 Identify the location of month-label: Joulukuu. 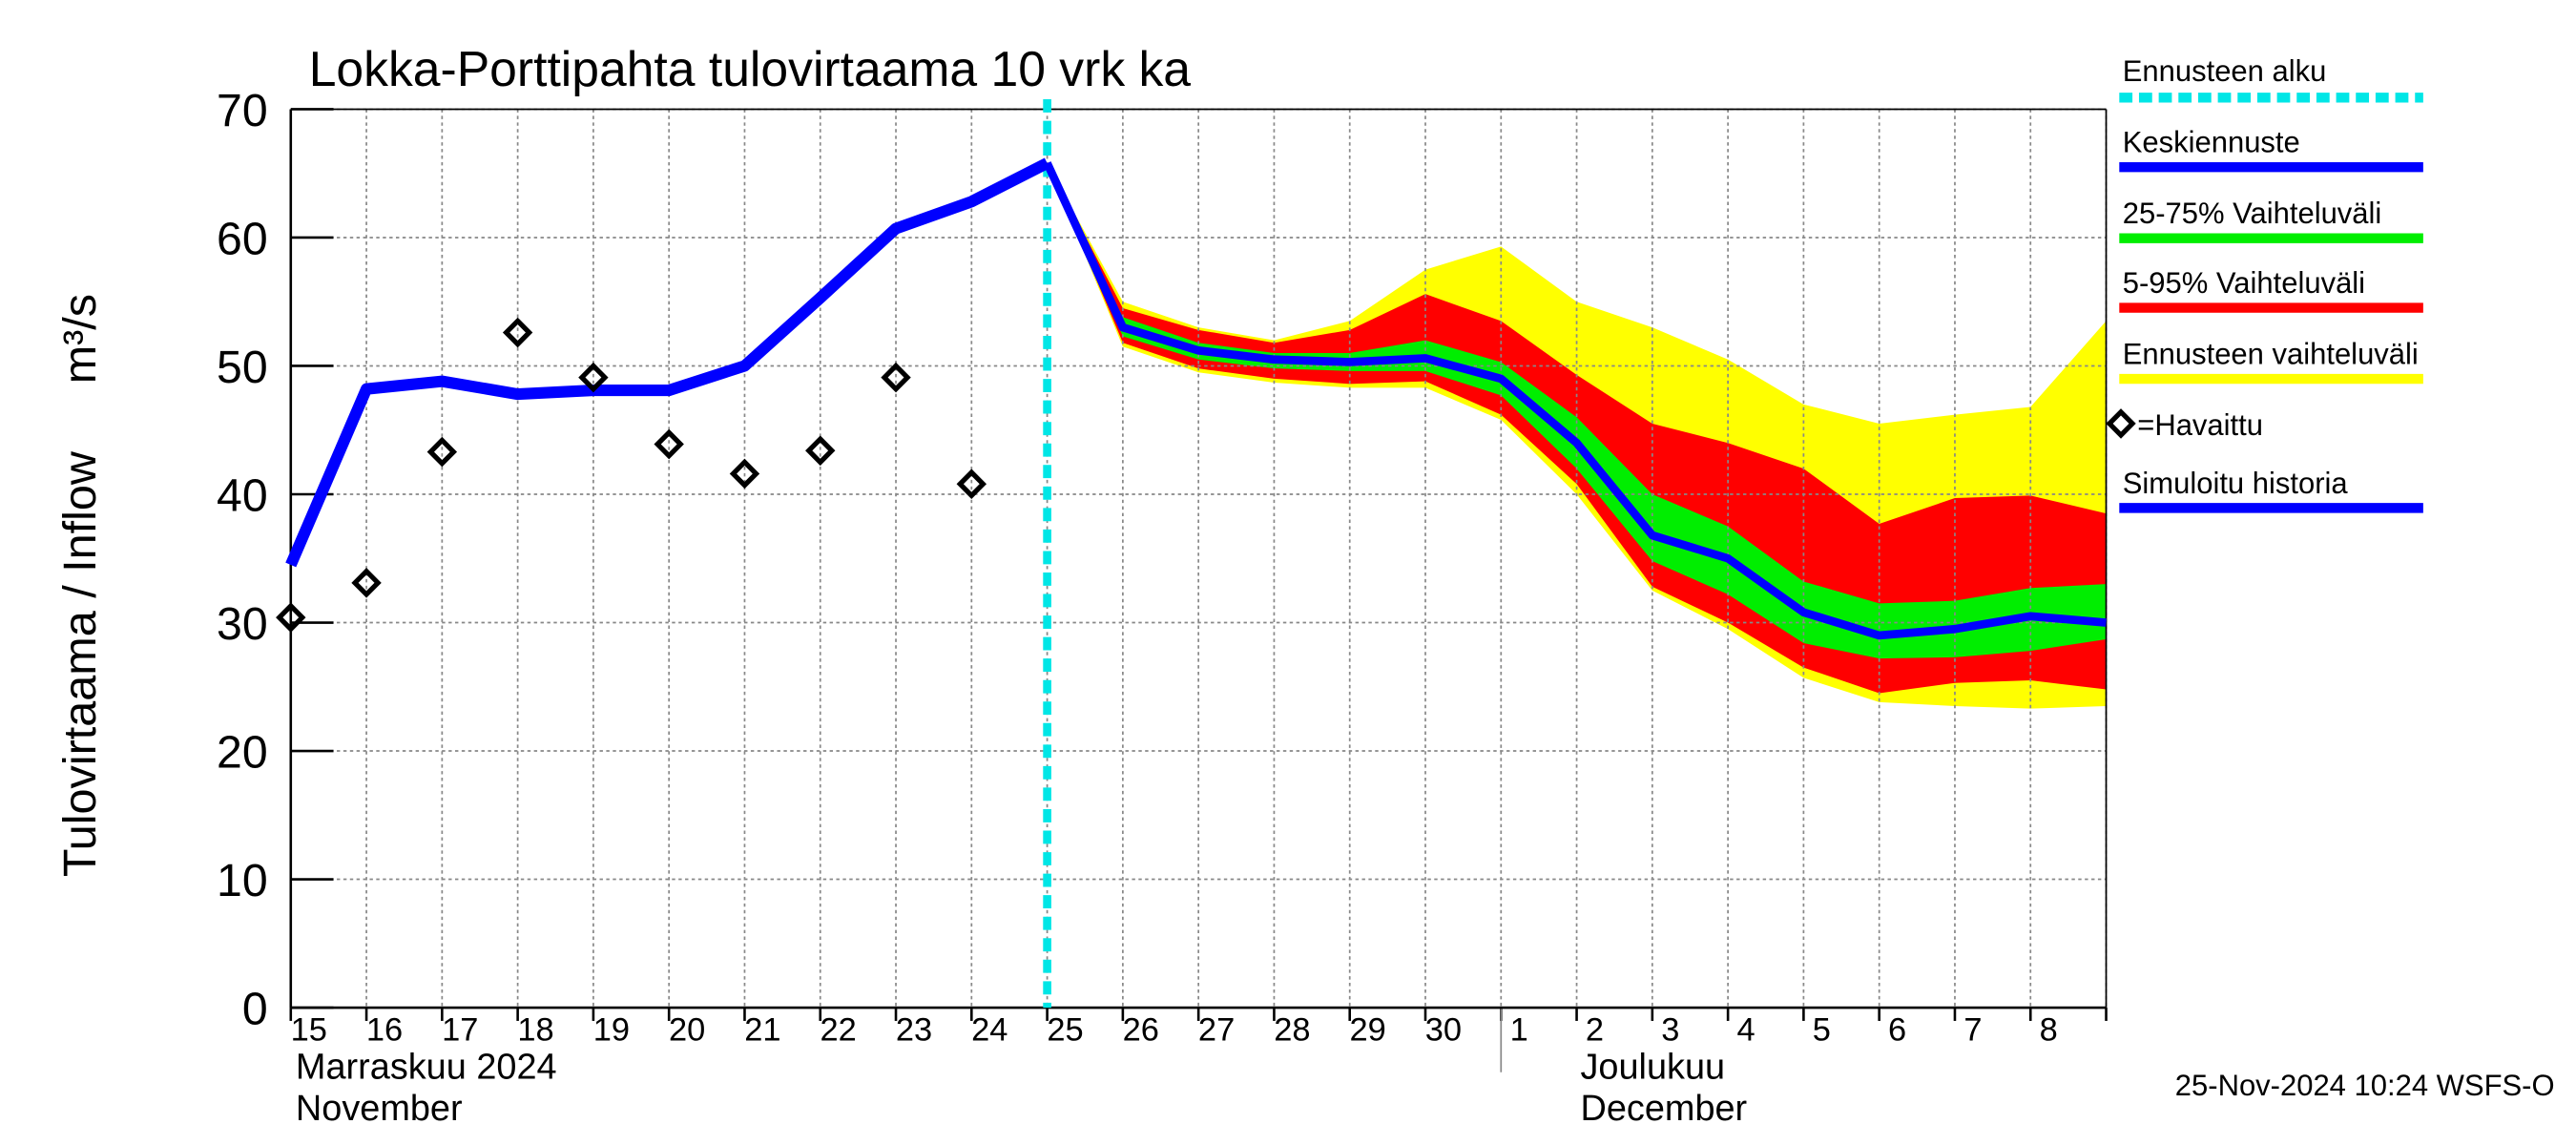
(1653, 1068).